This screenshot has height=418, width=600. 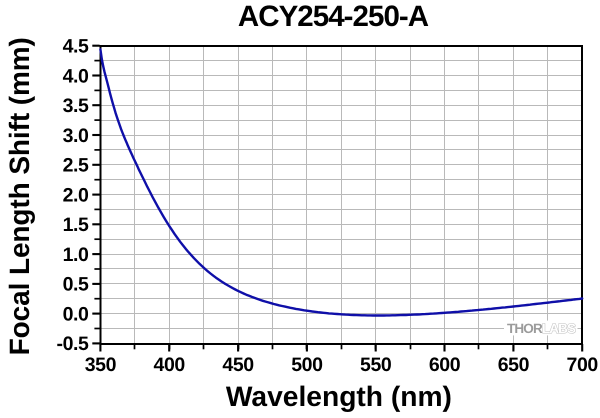 I want to click on svg-text: 700, so click(x=583, y=365).